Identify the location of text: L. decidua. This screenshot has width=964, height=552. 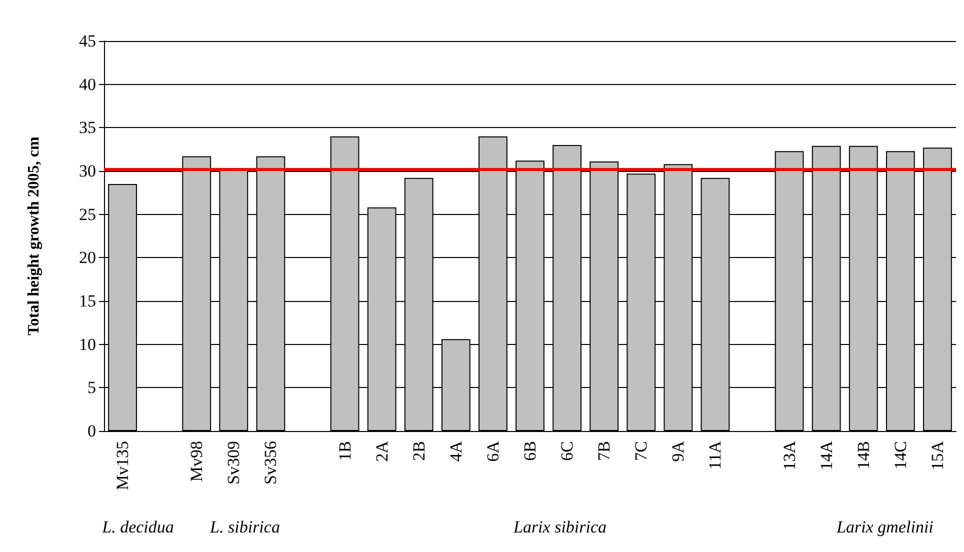
(137, 527).